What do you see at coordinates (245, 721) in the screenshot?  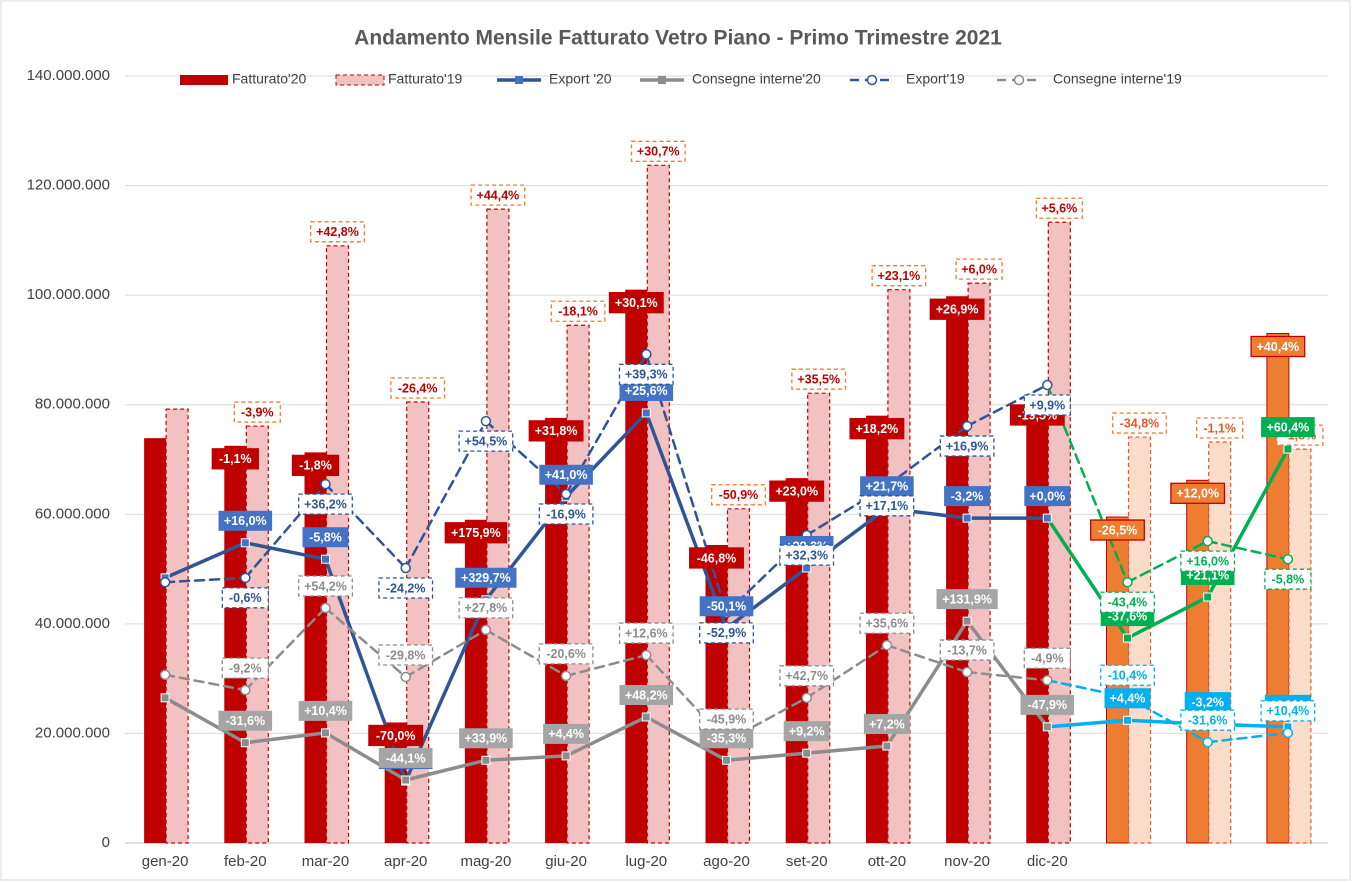 I see `data-label: -31,6%` at bounding box center [245, 721].